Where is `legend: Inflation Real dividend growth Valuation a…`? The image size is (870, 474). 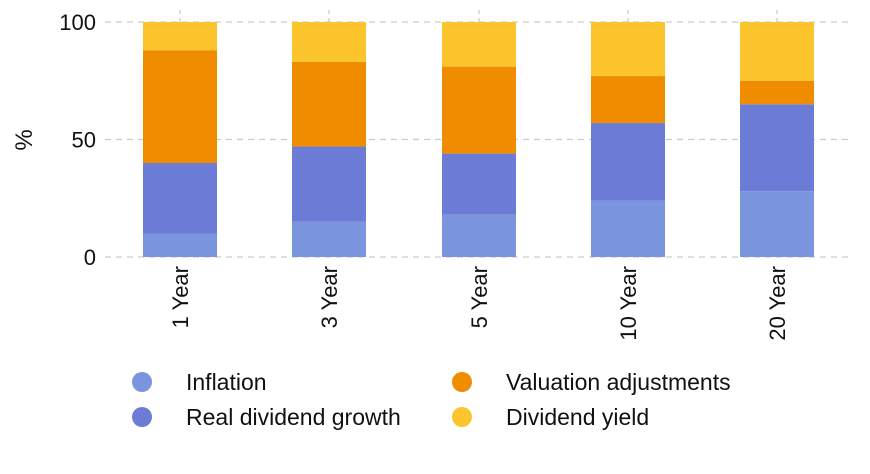
legend: Inflation Real dividend growth Valuation a… is located at coordinates (431, 399).